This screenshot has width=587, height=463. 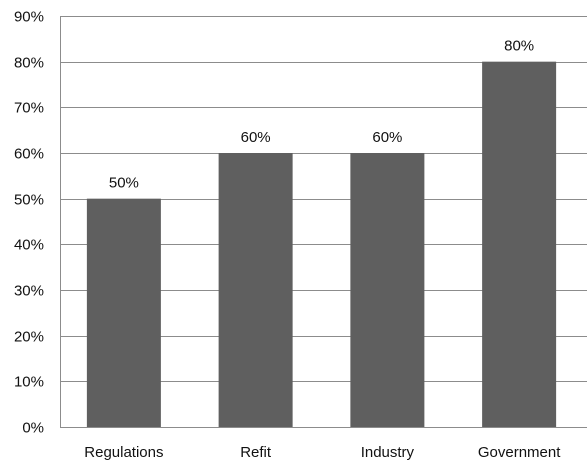 I want to click on y-tick-label: 80%, so click(x=29, y=63).